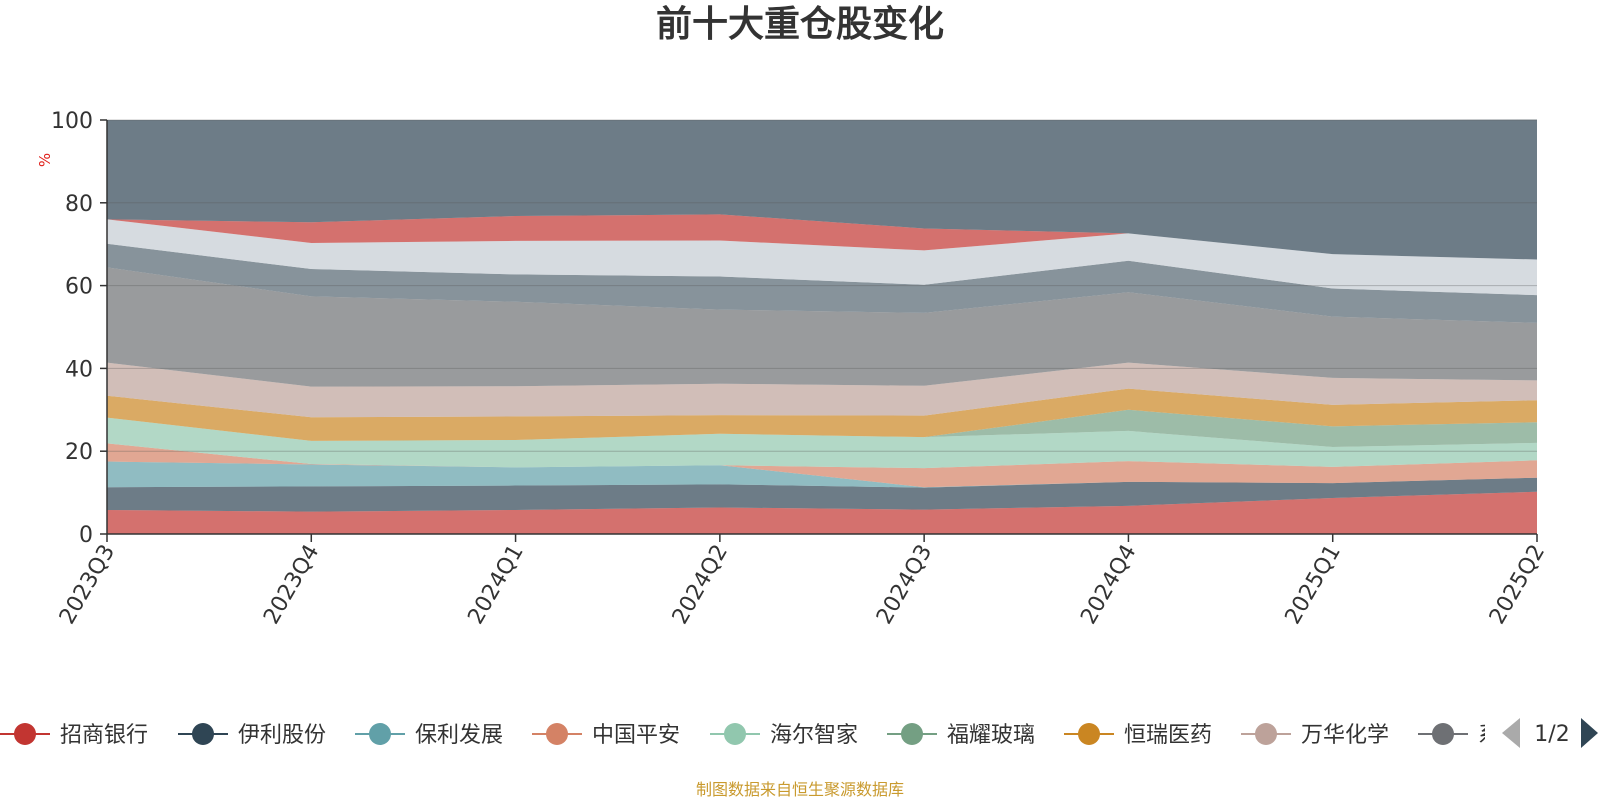 The width and height of the screenshot is (1600, 800). I want to click on legend-item: 海尔智家, so click(784, 735).